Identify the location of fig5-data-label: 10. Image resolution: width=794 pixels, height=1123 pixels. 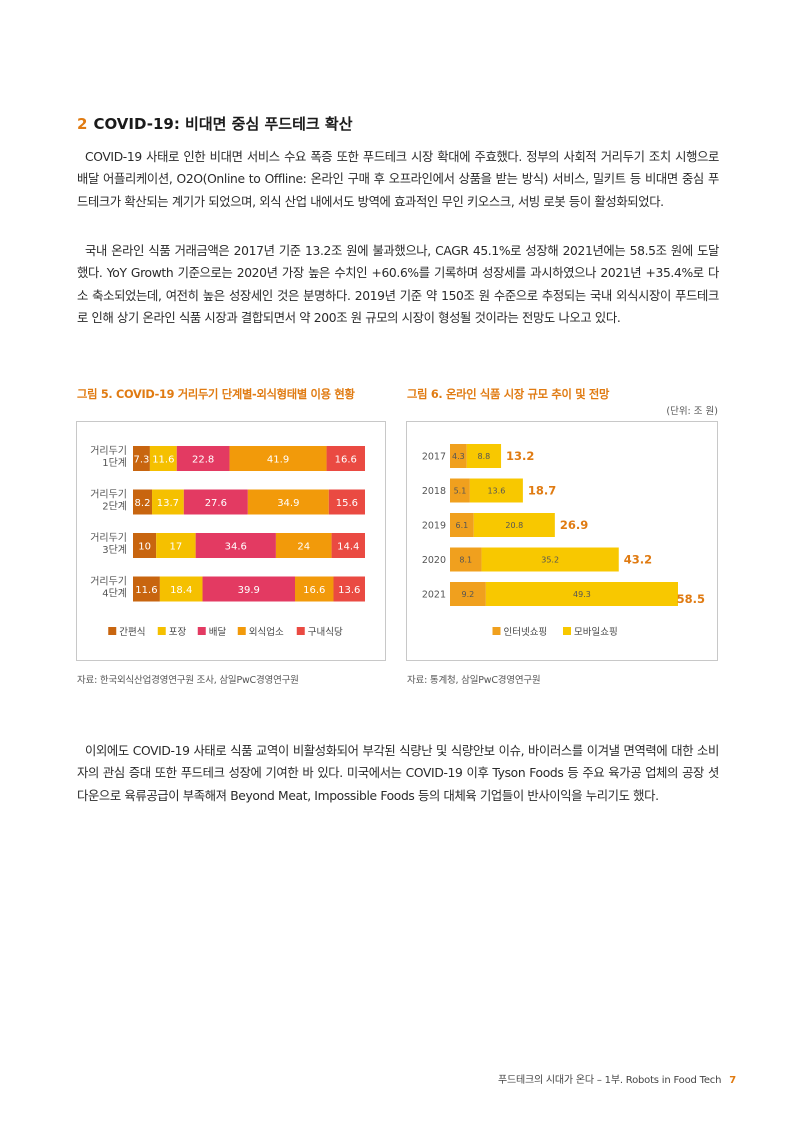
(144, 547).